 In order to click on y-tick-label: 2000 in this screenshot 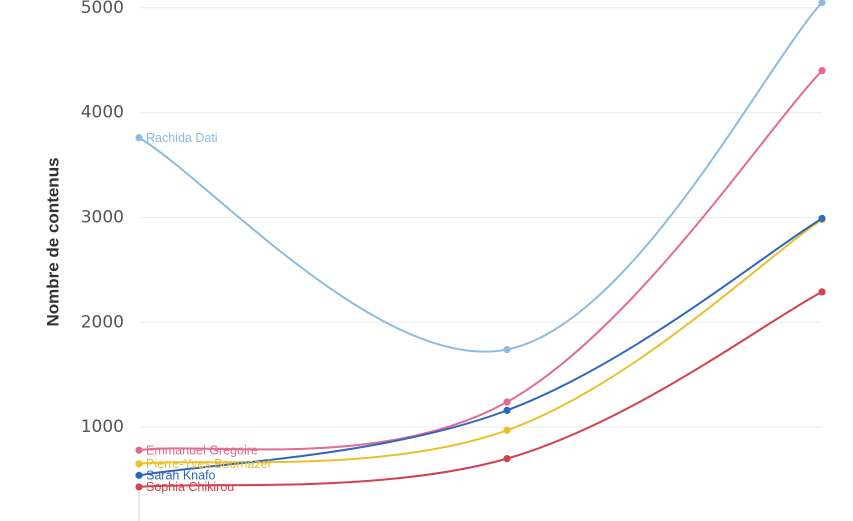, I will do `click(102, 322)`.